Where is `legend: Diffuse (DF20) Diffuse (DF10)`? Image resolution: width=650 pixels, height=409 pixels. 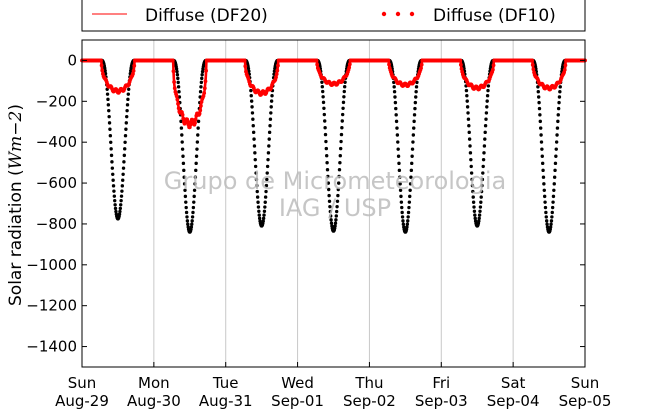 legend: Diffuse (DF20) Diffuse (DF10) is located at coordinates (333, 16).